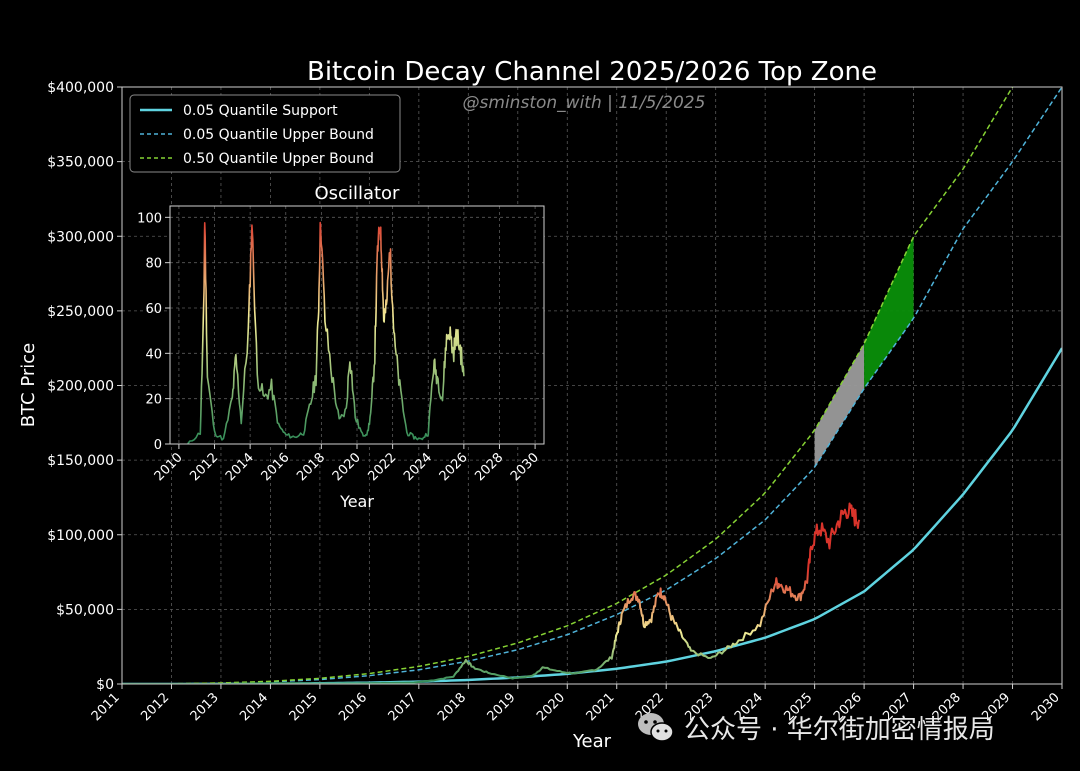  What do you see at coordinates (551, 707) in the screenshot?
I see `x-tick-label: 2020` at bounding box center [551, 707].